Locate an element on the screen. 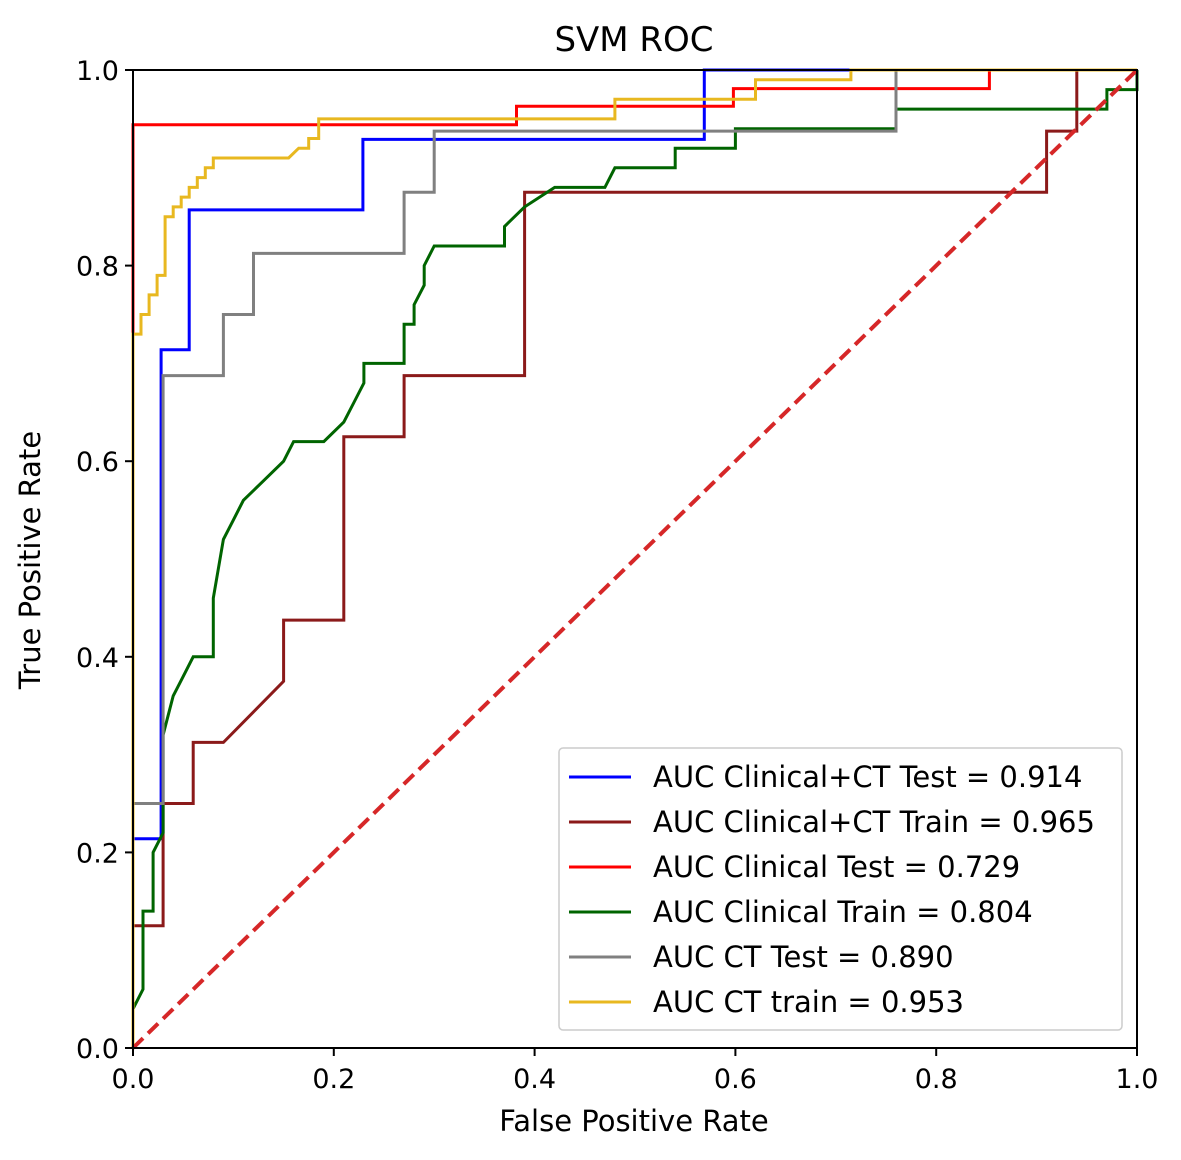 This screenshot has height=1160, width=1181. x-tick-label: 0.0 is located at coordinates (133, 1079).